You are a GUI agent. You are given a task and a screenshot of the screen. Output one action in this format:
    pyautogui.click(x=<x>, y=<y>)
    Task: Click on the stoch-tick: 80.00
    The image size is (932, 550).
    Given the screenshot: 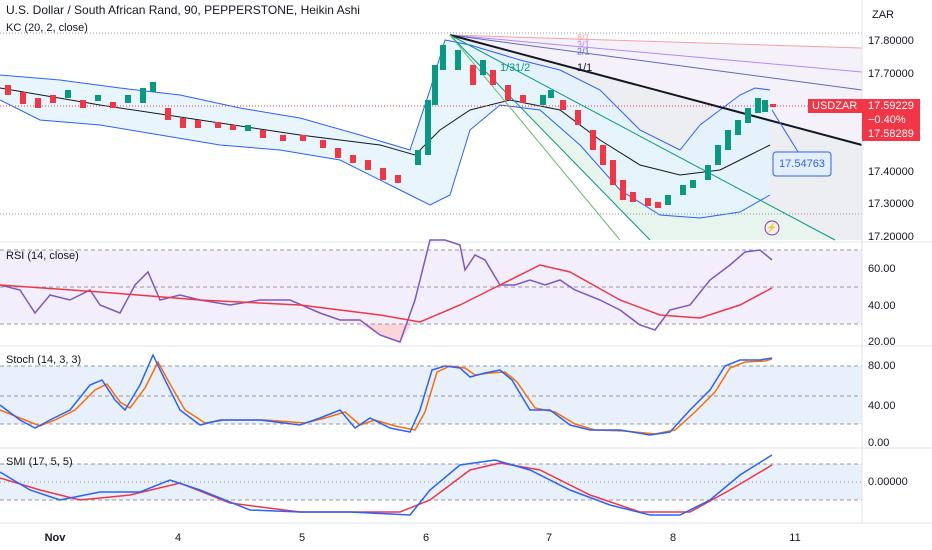 What is the action you would take?
    pyautogui.click(x=882, y=366)
    